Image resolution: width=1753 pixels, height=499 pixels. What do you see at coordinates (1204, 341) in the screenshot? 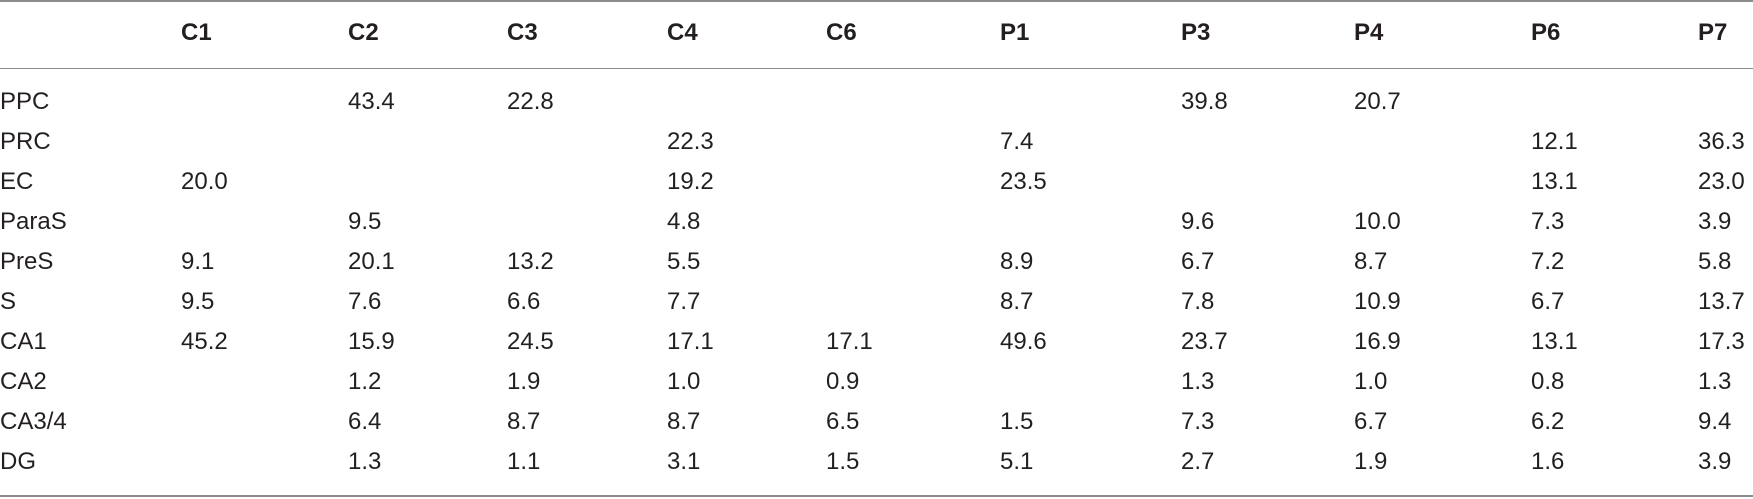
I see `table-cell: 23.7` at bounding box center [1204, 341].